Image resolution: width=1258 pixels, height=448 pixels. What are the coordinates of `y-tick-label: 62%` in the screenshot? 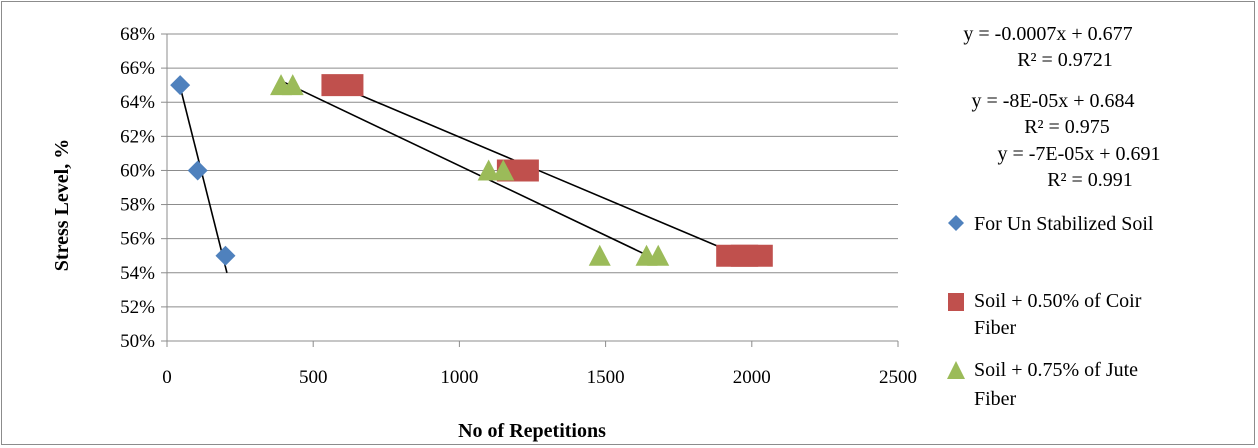 It's located at (137, 136).